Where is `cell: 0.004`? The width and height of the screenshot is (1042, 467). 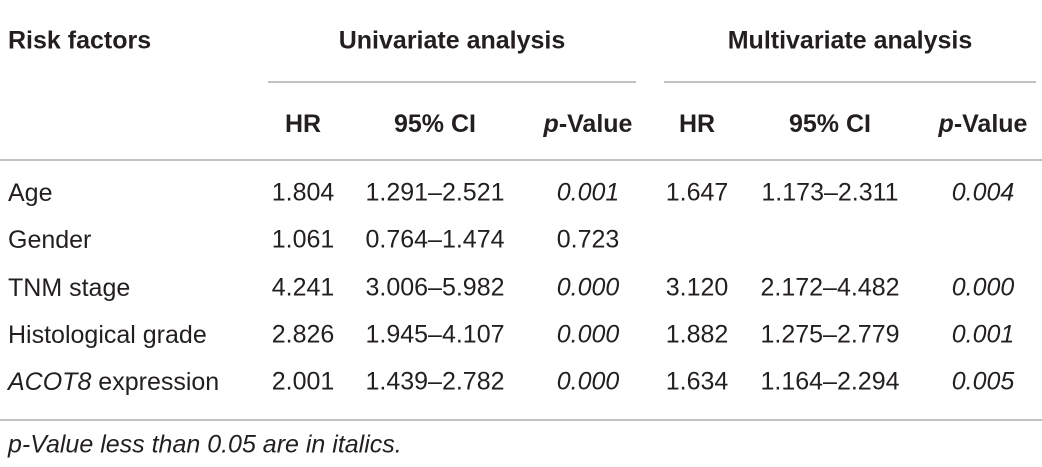
cell: 0.004 is located at coordinates (983, 193).